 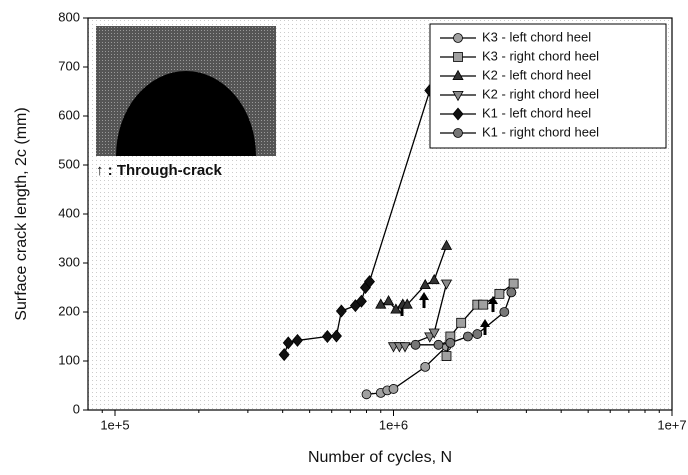 I want to click on x-tick-label: 1e+6, so click(x=393, y=424).